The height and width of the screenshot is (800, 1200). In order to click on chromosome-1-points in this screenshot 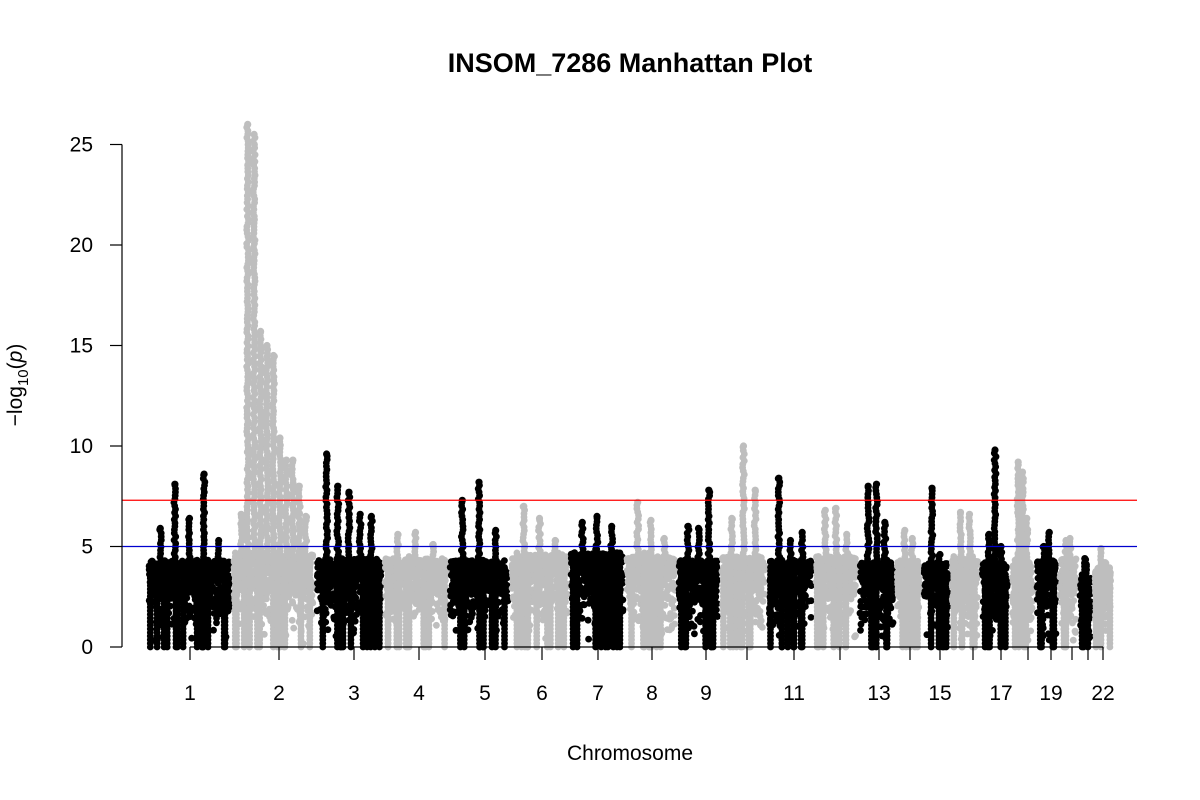, I will do `click(189, 560)`.